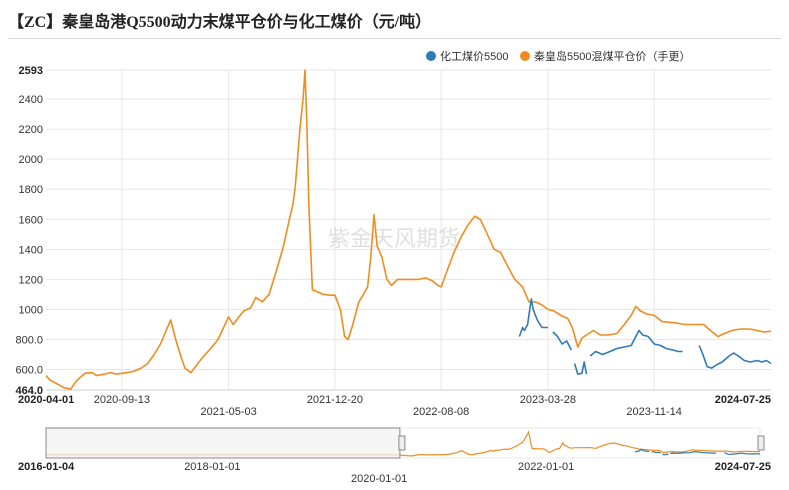  What do you see at coordinates (31, 130) in the screenshot?
I see `y-tick-label: 2200` at bounding box center [31, 130].